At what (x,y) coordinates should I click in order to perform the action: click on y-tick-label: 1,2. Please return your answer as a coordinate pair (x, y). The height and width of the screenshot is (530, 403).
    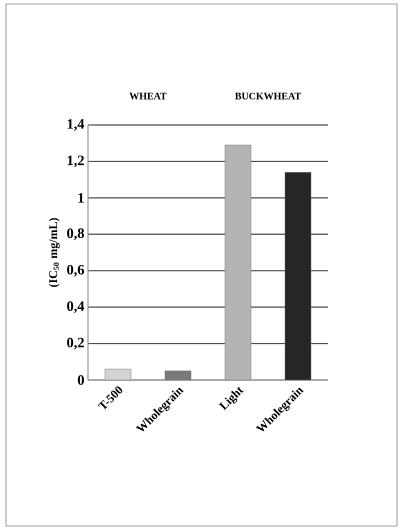
    Looking at the image, I should click on (76, 162).